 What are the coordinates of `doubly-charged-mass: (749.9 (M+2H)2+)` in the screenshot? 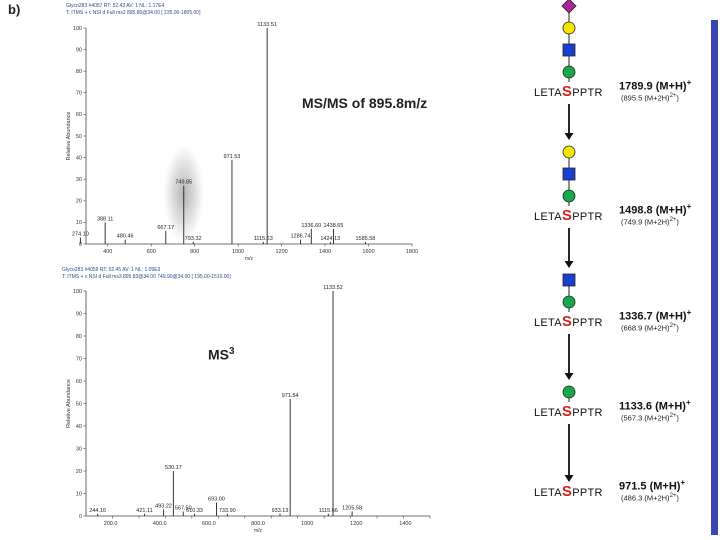 It's located at (650, 222).